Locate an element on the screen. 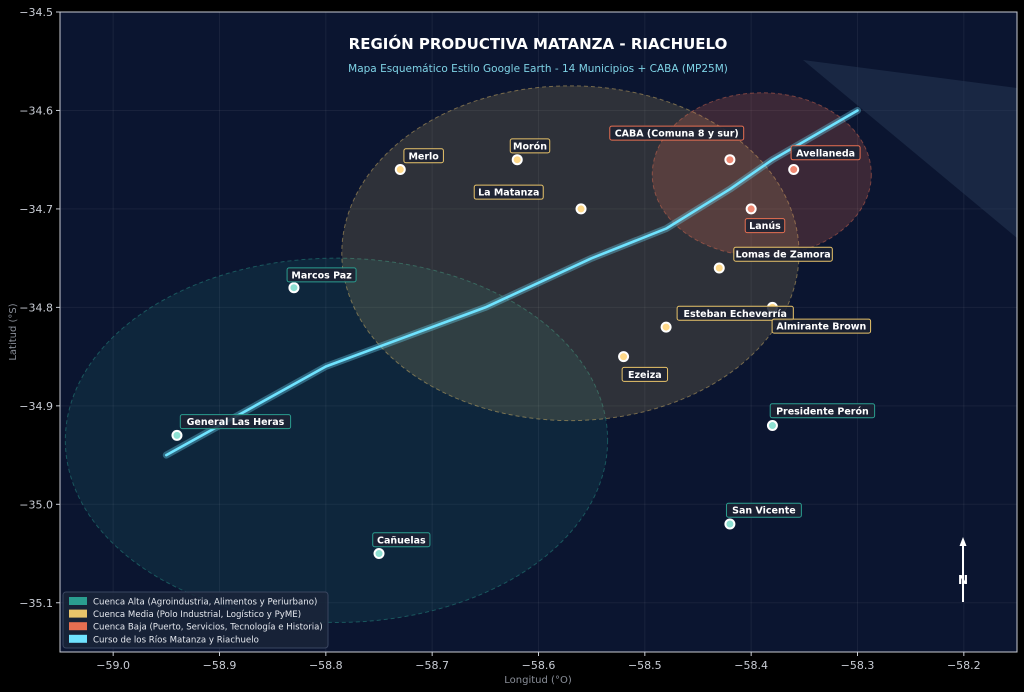 The height and width of the screenshot is (692, 1024). municipality-label: Presidente Perón is located at coordinates (822, 411).